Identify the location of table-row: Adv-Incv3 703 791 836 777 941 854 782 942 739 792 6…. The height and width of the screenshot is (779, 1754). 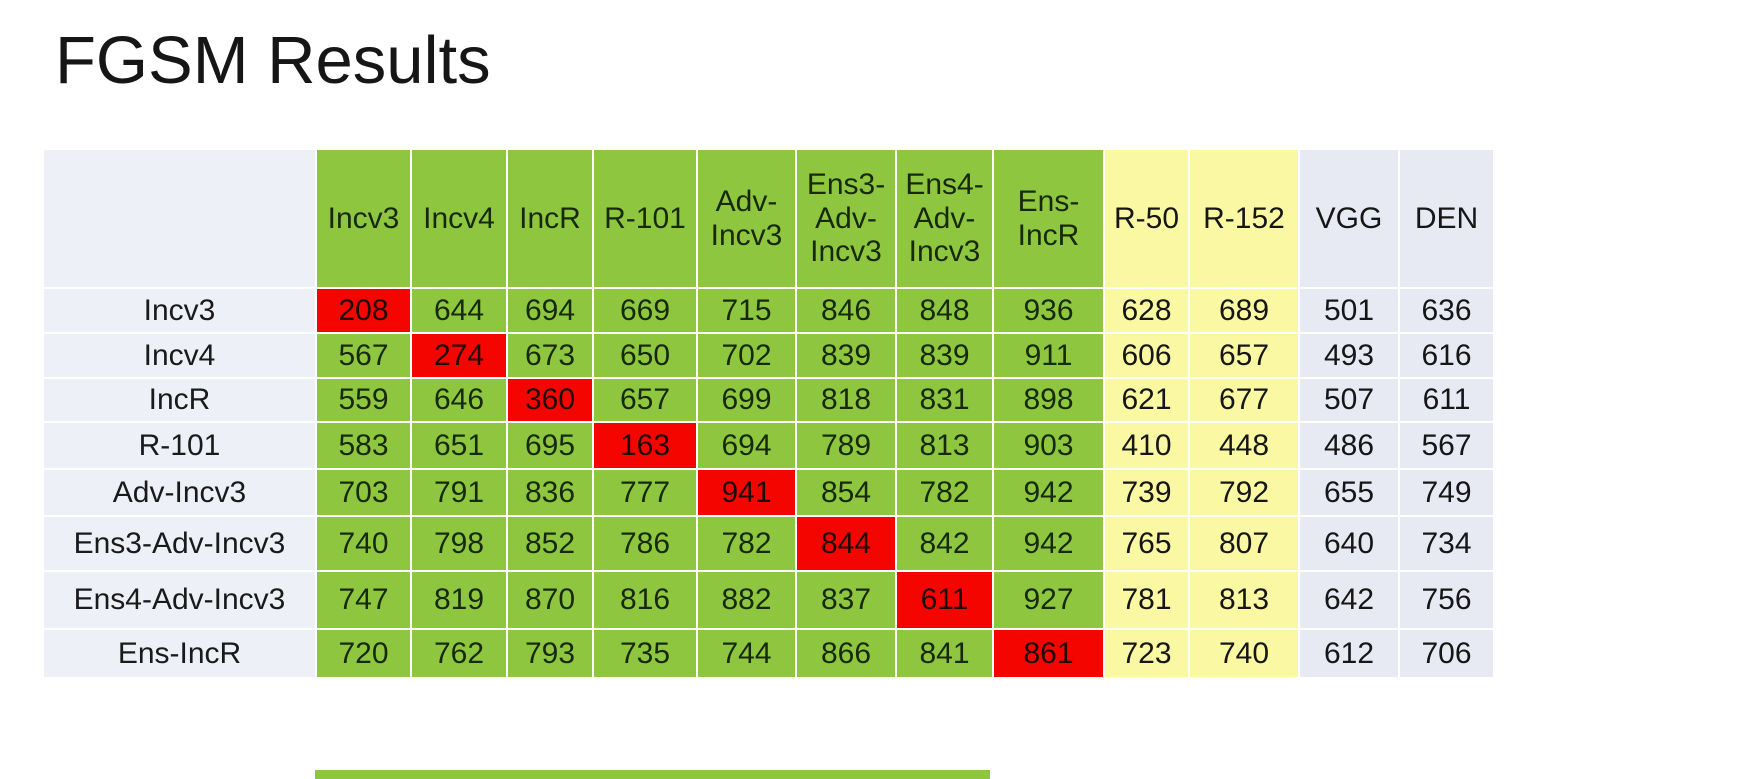
(768, 492).